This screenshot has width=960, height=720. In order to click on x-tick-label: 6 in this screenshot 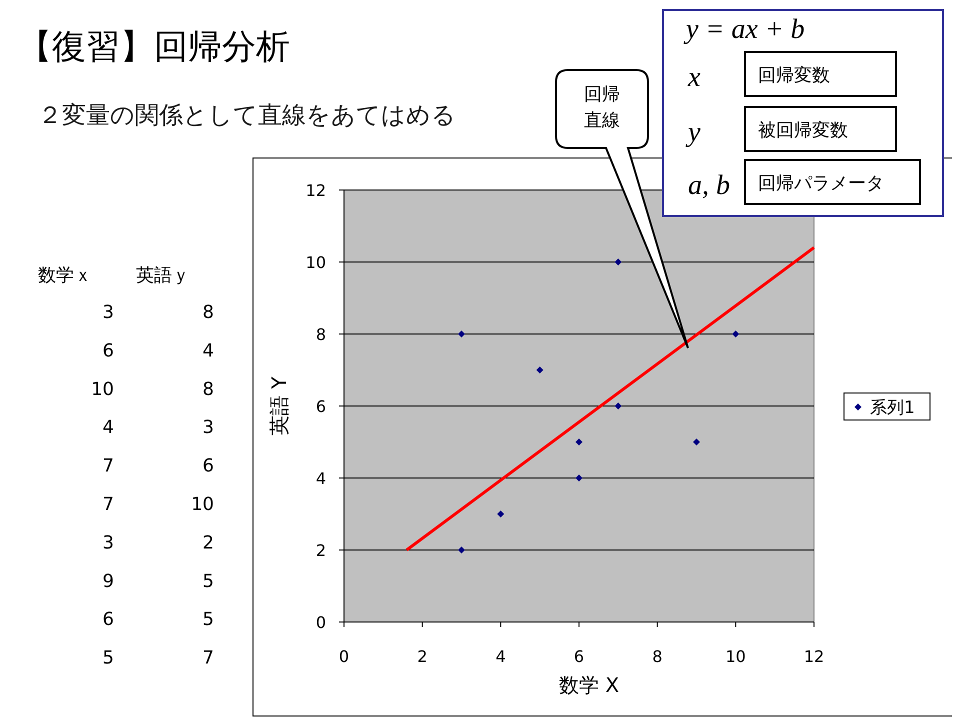, I will do `click(579, 656)`.